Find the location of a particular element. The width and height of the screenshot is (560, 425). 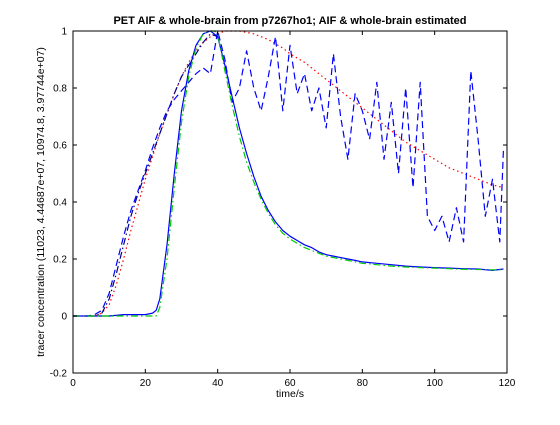

y-tick-label: 0.8 is located at coordinates (60, 89).